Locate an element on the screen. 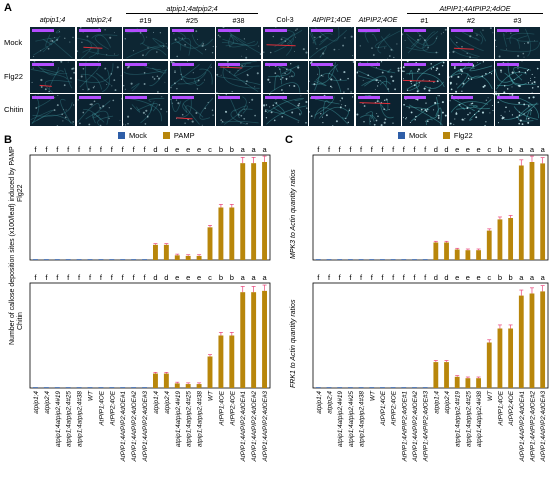 Image resolution: width=550 pixels, height=485 pixels. column-label-3: #25 is located at coordinates (192, 20).